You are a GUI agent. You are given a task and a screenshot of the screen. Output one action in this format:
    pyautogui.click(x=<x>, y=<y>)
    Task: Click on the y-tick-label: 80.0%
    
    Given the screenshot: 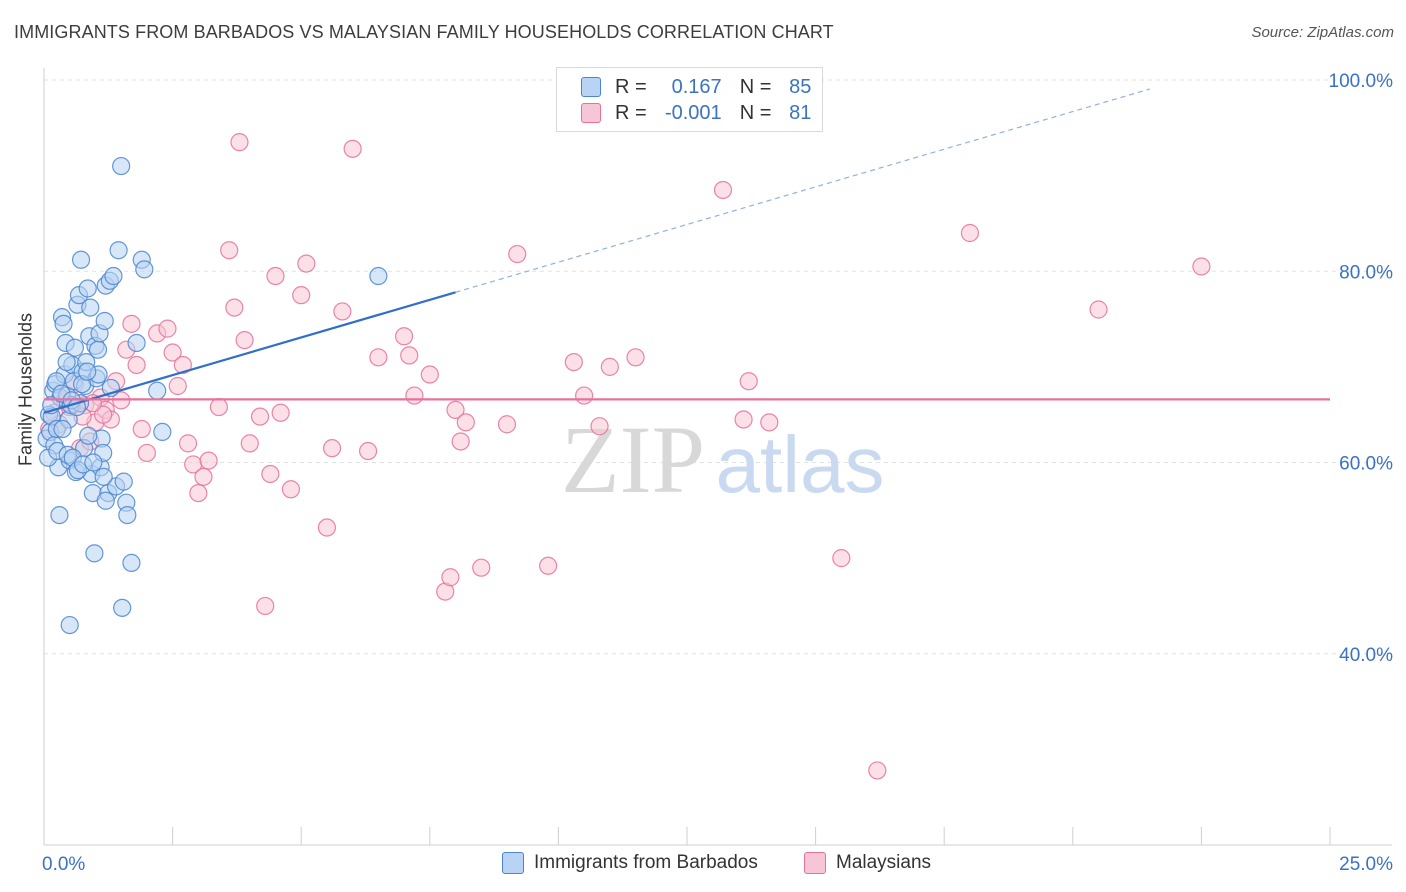 What is the action you would take?
    pyautogui.click(x=1366, y=272)
    